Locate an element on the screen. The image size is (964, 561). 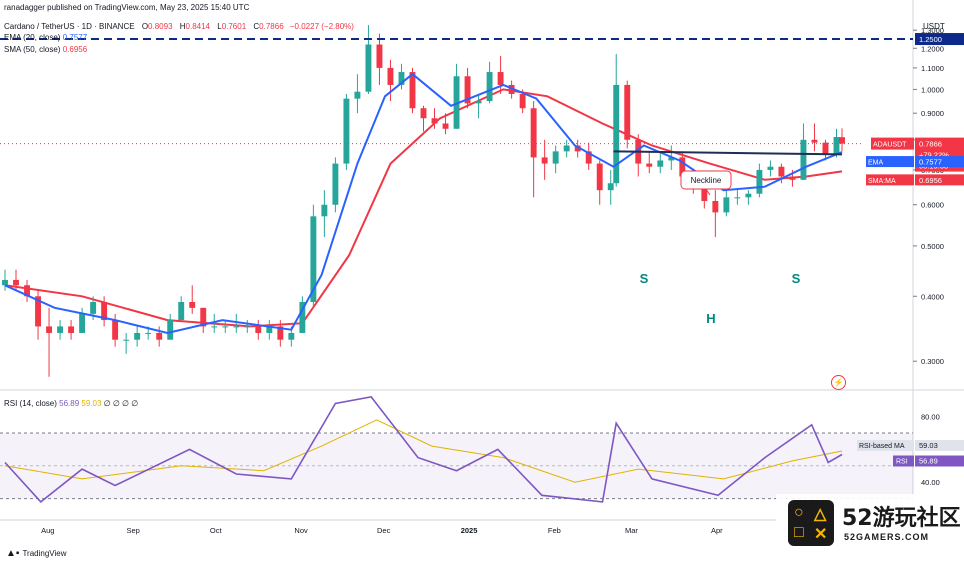
rsi-ma-badge-value: 59.03 is located at coordinates (928, 445).